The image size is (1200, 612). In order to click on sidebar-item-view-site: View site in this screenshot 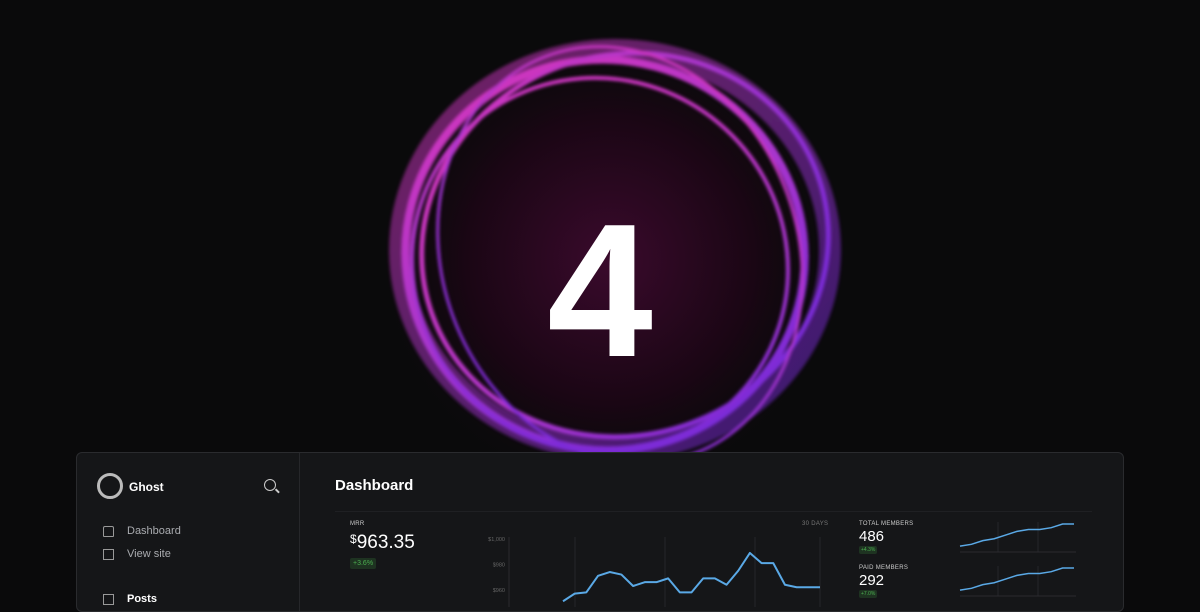, I will do `click(137, 554)`.